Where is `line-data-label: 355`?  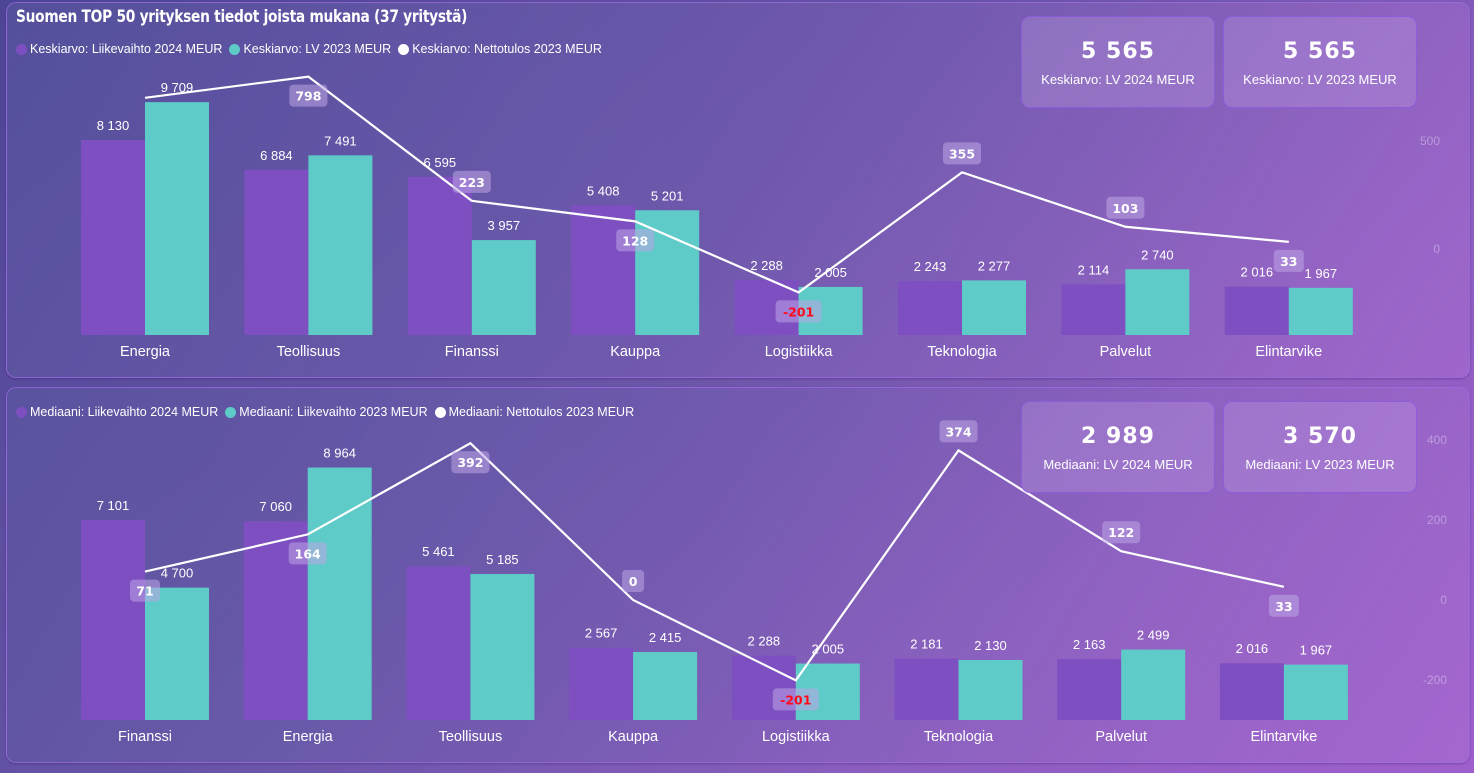 line-data-label: 355 is located at coordinates (962, 153).